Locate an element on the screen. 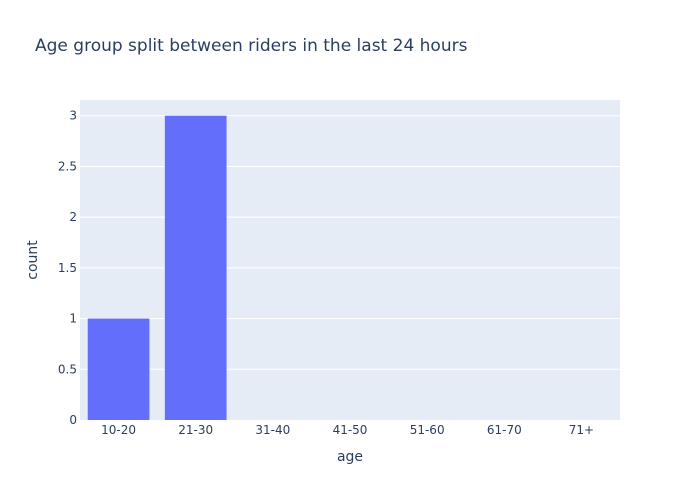  y-tick-label: 1 is located at coordinates (73, 319).